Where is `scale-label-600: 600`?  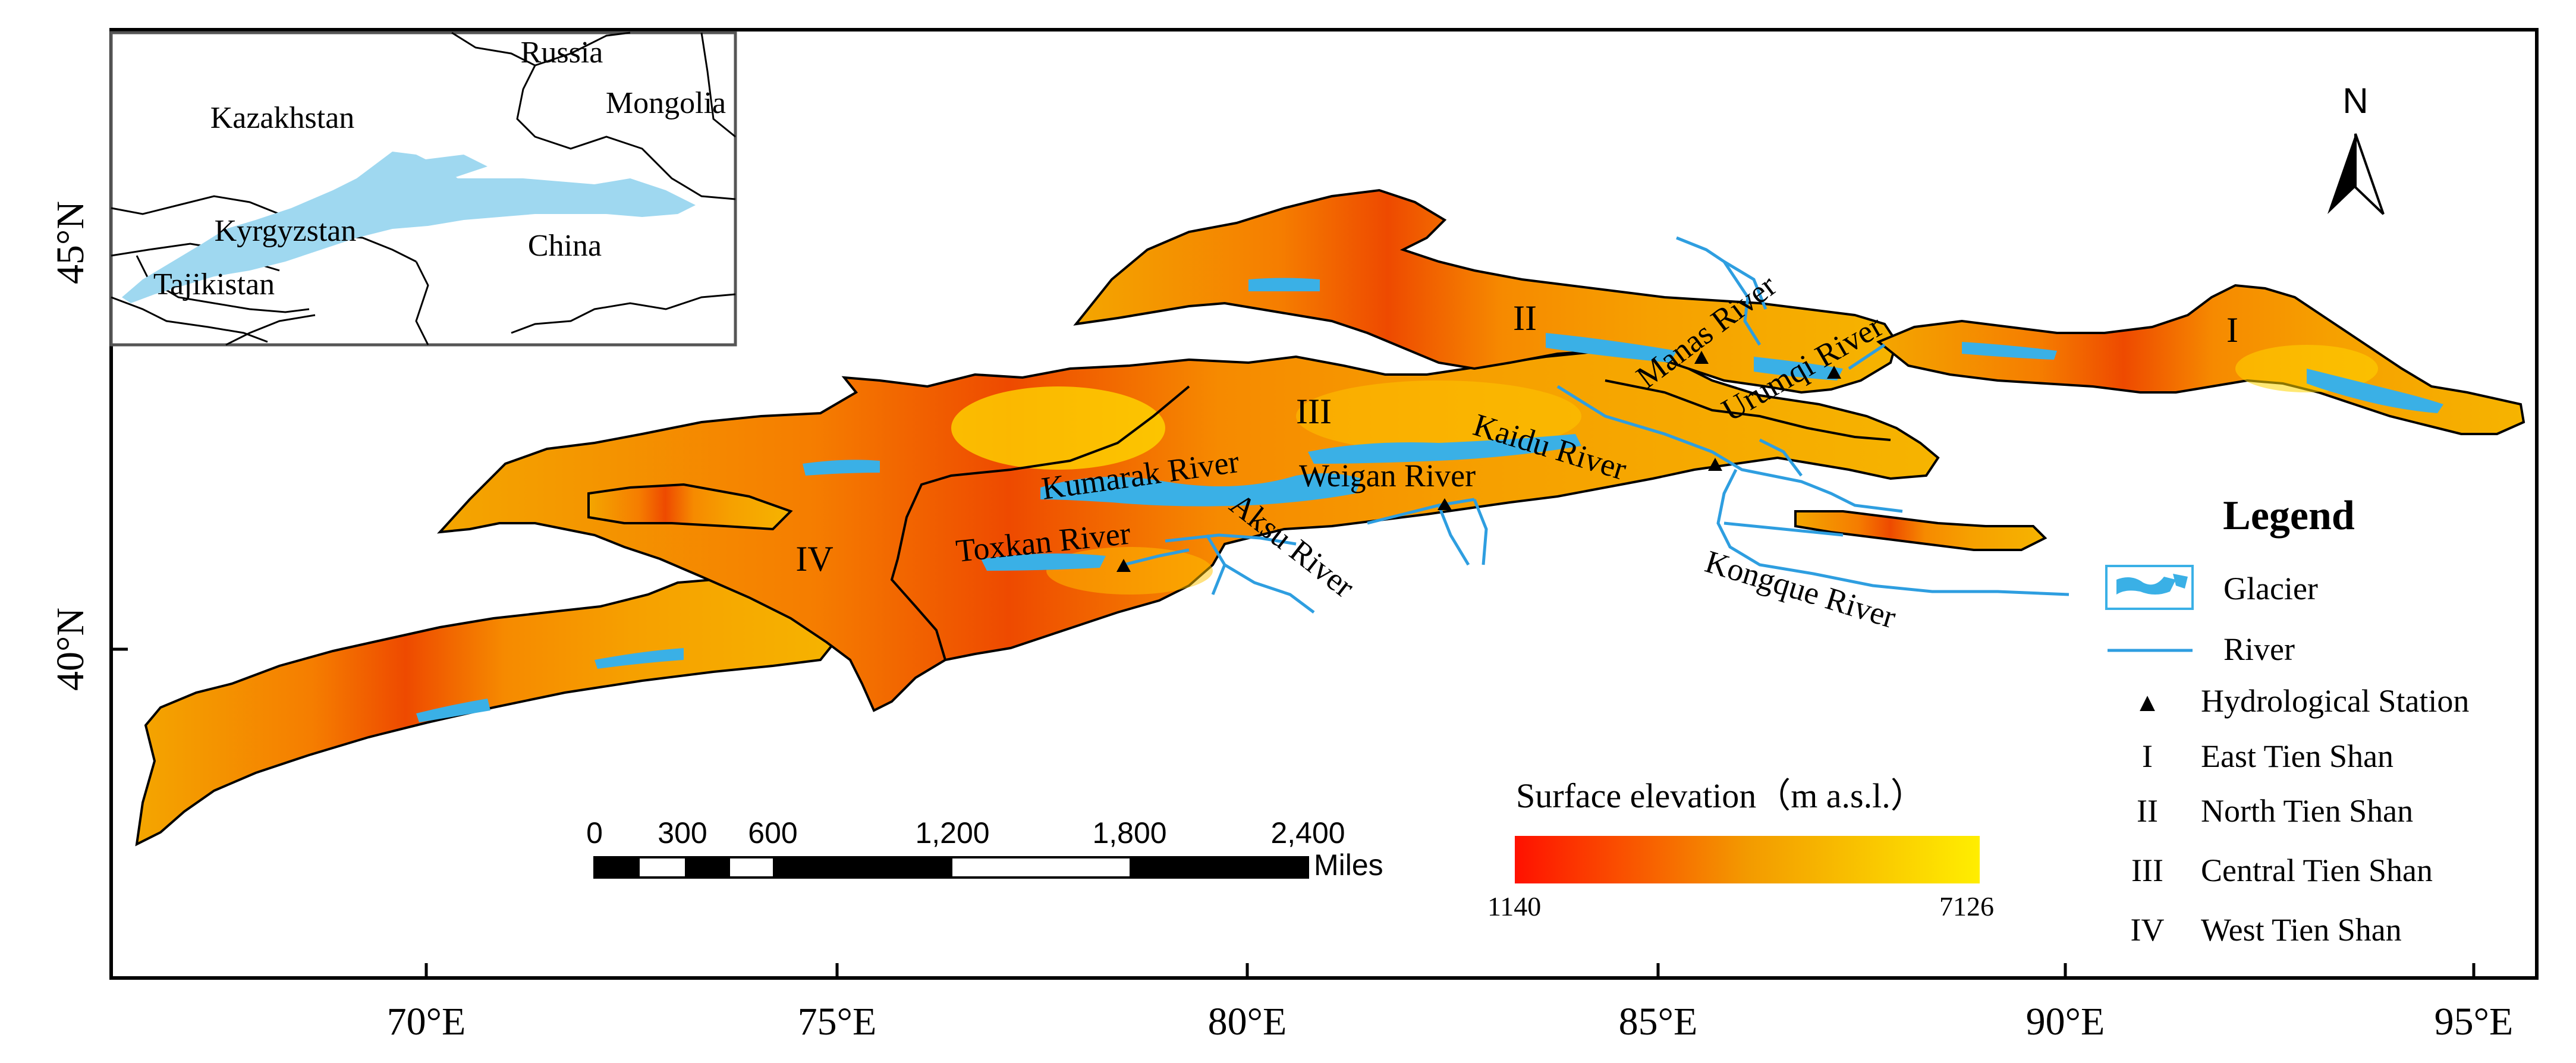
scale-label-600: 600 is located at coordinates (772, 833).